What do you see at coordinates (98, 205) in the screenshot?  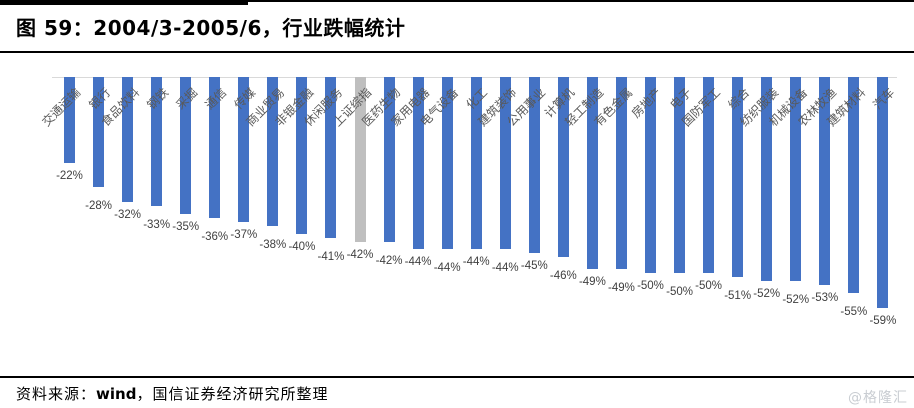 I see `value-label: -28%` at bounding box center [98, 205].